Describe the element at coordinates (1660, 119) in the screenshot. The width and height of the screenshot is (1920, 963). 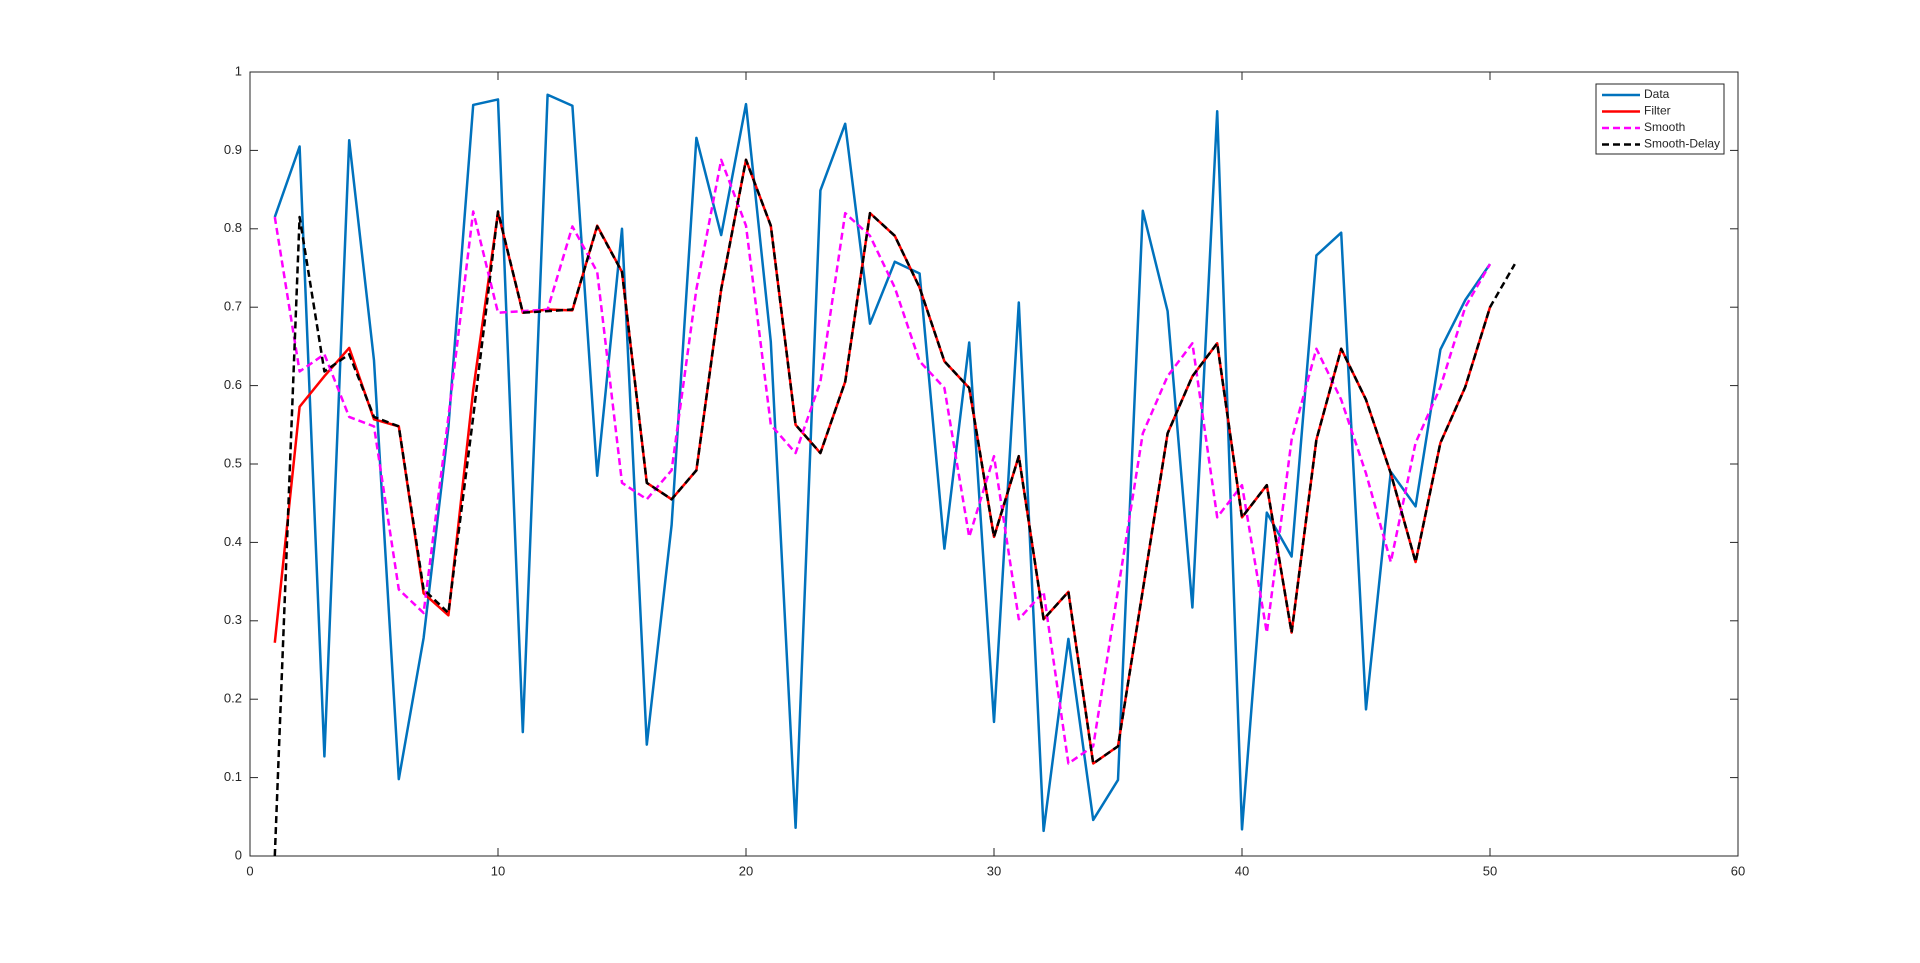
I see `legend: Data Filter Smooth Smooth-Delay` at that location.